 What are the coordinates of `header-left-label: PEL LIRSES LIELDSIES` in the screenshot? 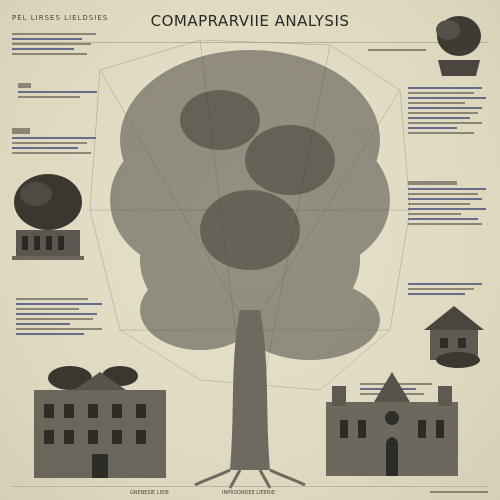 It's located at (60, 18).